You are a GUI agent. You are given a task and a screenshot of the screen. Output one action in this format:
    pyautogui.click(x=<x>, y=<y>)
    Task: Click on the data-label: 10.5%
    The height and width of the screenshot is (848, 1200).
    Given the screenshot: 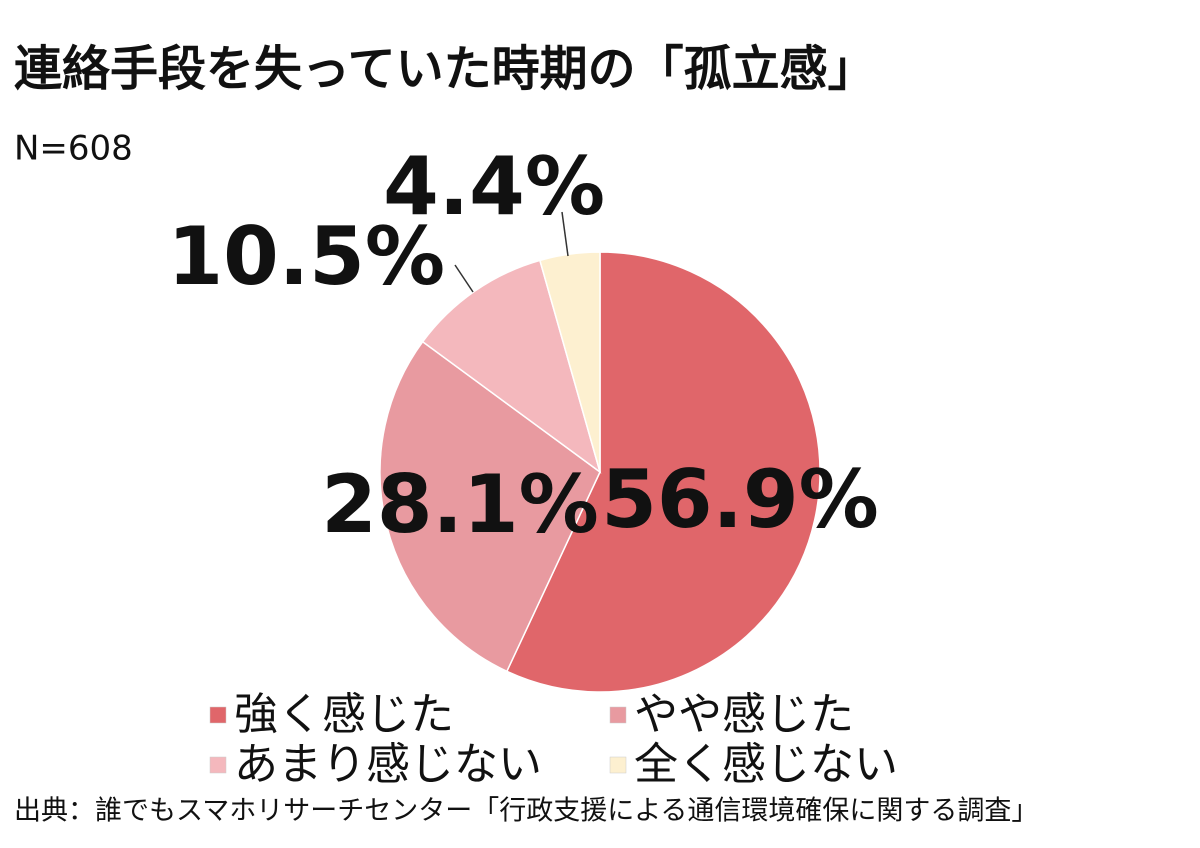 What is the action you would take?
    pyautogui.click(x=306, y=256)
    